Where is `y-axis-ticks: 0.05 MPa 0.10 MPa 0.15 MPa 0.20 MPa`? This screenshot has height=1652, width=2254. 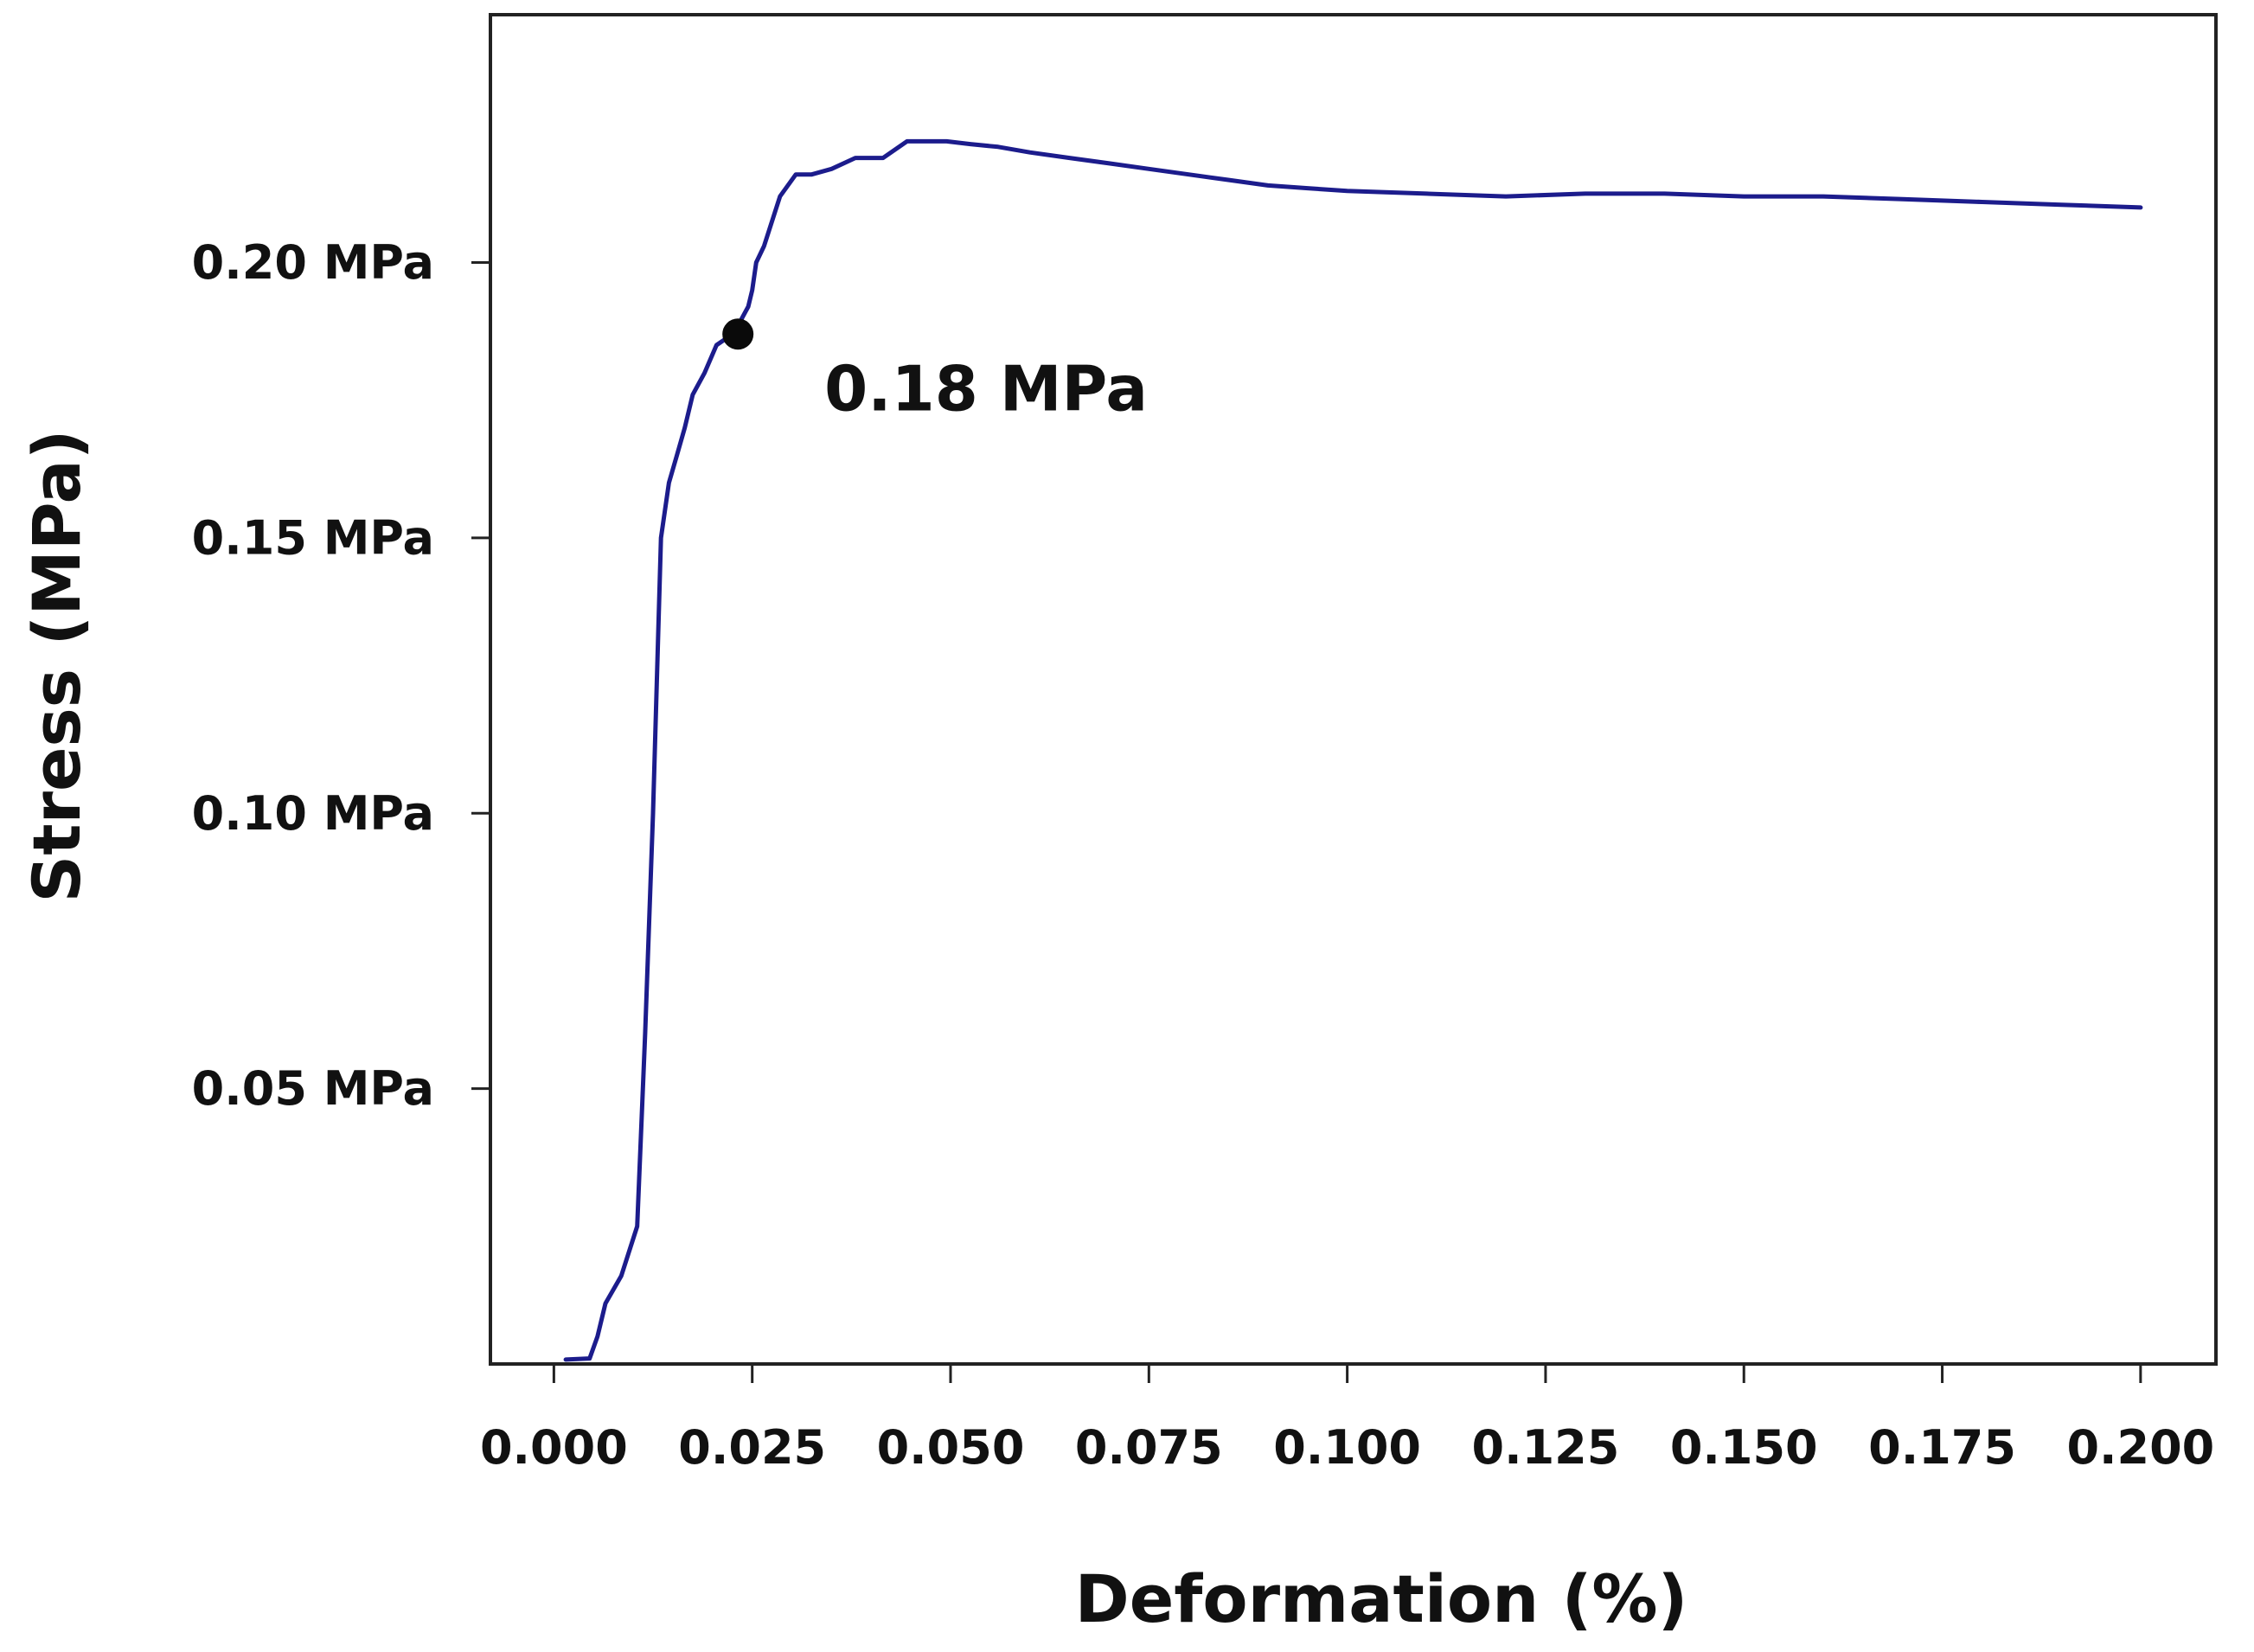 y-axis-ticks: 0.05 MPa 0.10 MPa 0.15 MPa 0.20 MPa is located at coordinates (341, 675).